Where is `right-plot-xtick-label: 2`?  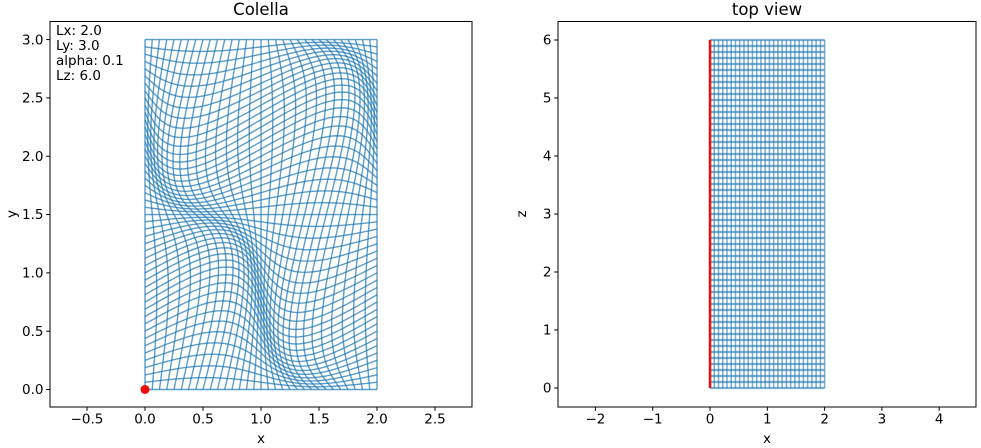
right-plot-xtick-label: 2 is located at coordinates (824, 420).